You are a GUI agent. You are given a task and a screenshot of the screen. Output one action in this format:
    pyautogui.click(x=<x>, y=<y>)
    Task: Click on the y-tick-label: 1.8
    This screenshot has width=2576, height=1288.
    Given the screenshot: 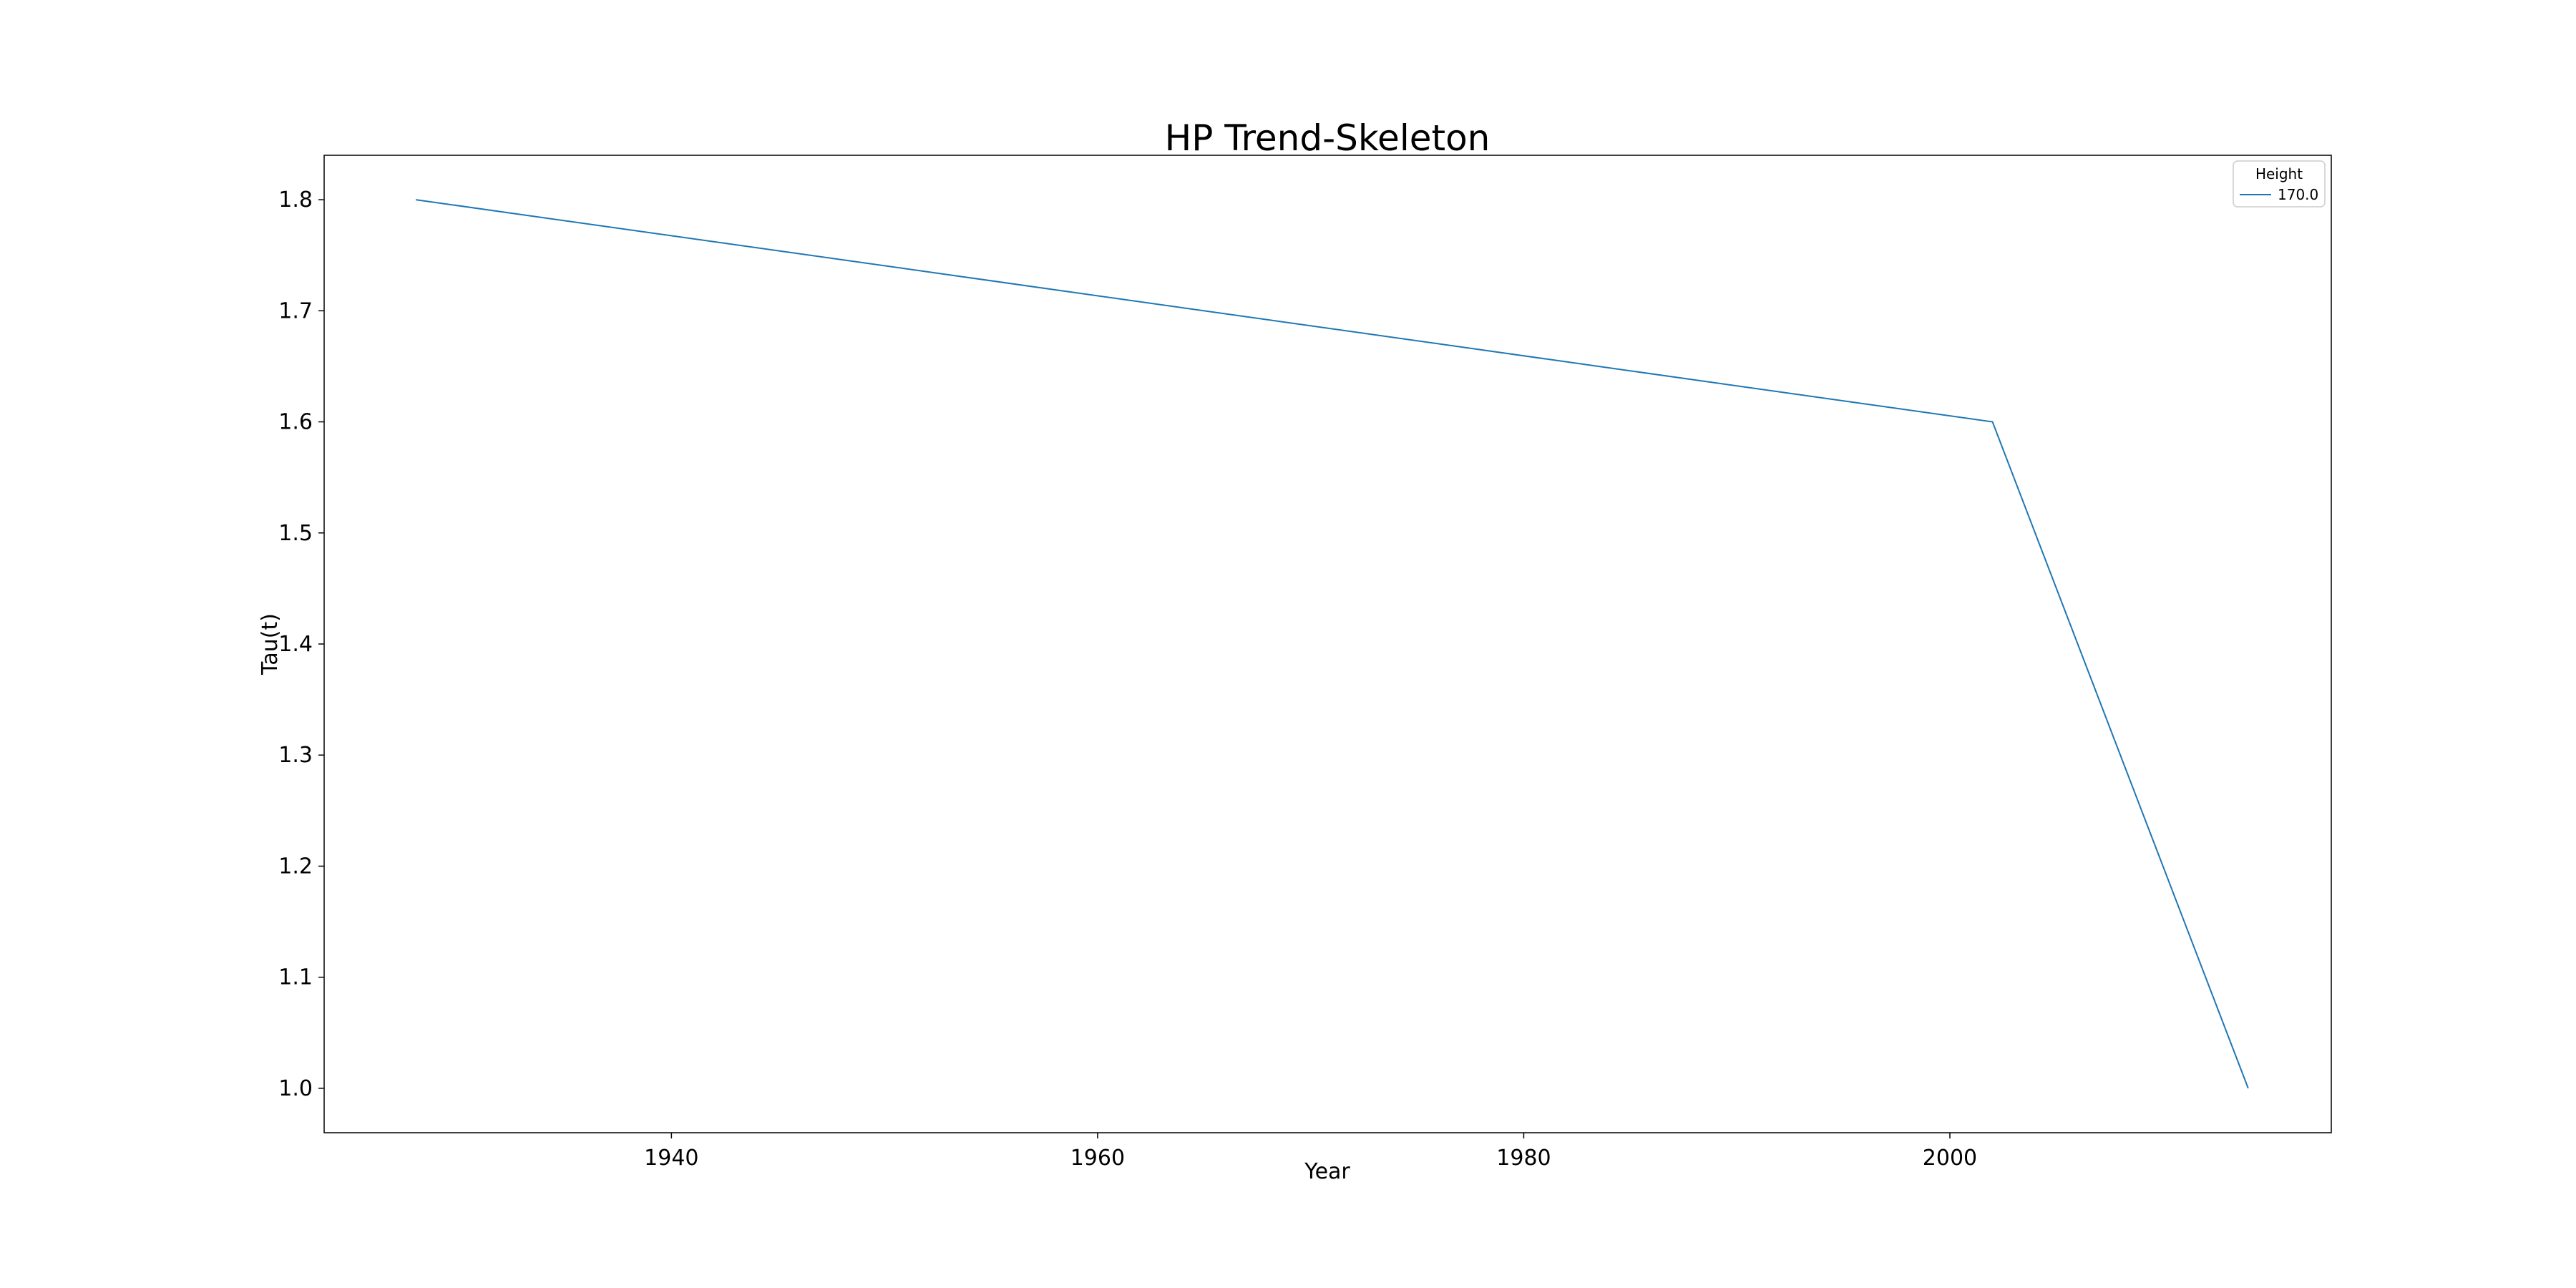 What is the action you would take?
    pyautogui.click(x=295, y=200)
    